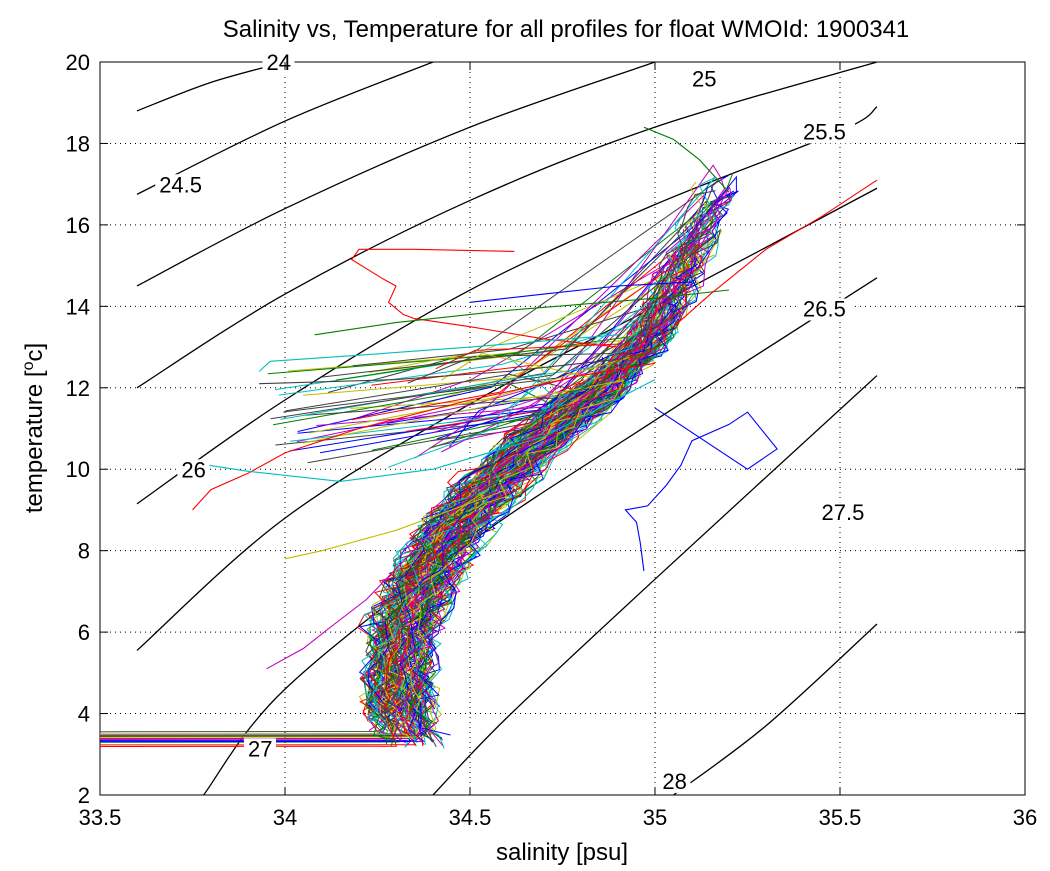 This screenshot has height=871, width=1050. I want to click on y-tick-label: 12, so click(78, 388).